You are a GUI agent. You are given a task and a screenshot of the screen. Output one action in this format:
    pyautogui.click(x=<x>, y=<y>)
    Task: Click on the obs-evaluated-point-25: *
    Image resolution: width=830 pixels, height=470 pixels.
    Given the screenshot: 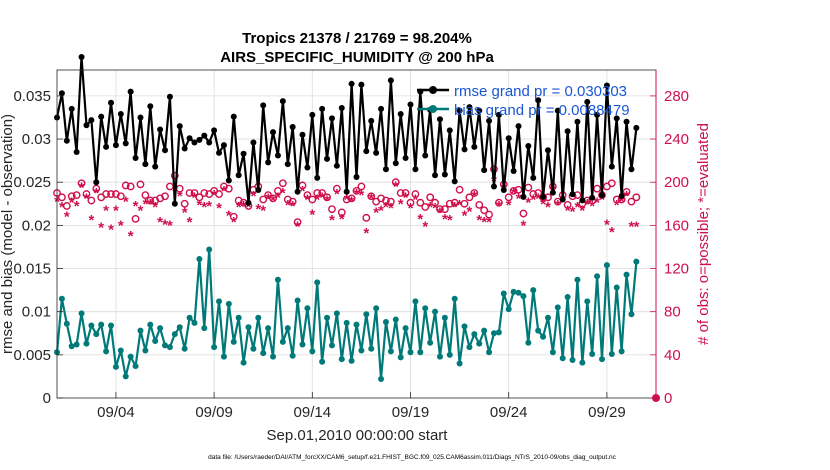 What is the action you would take?
    pyautogui.click(x=180, y=196)
    